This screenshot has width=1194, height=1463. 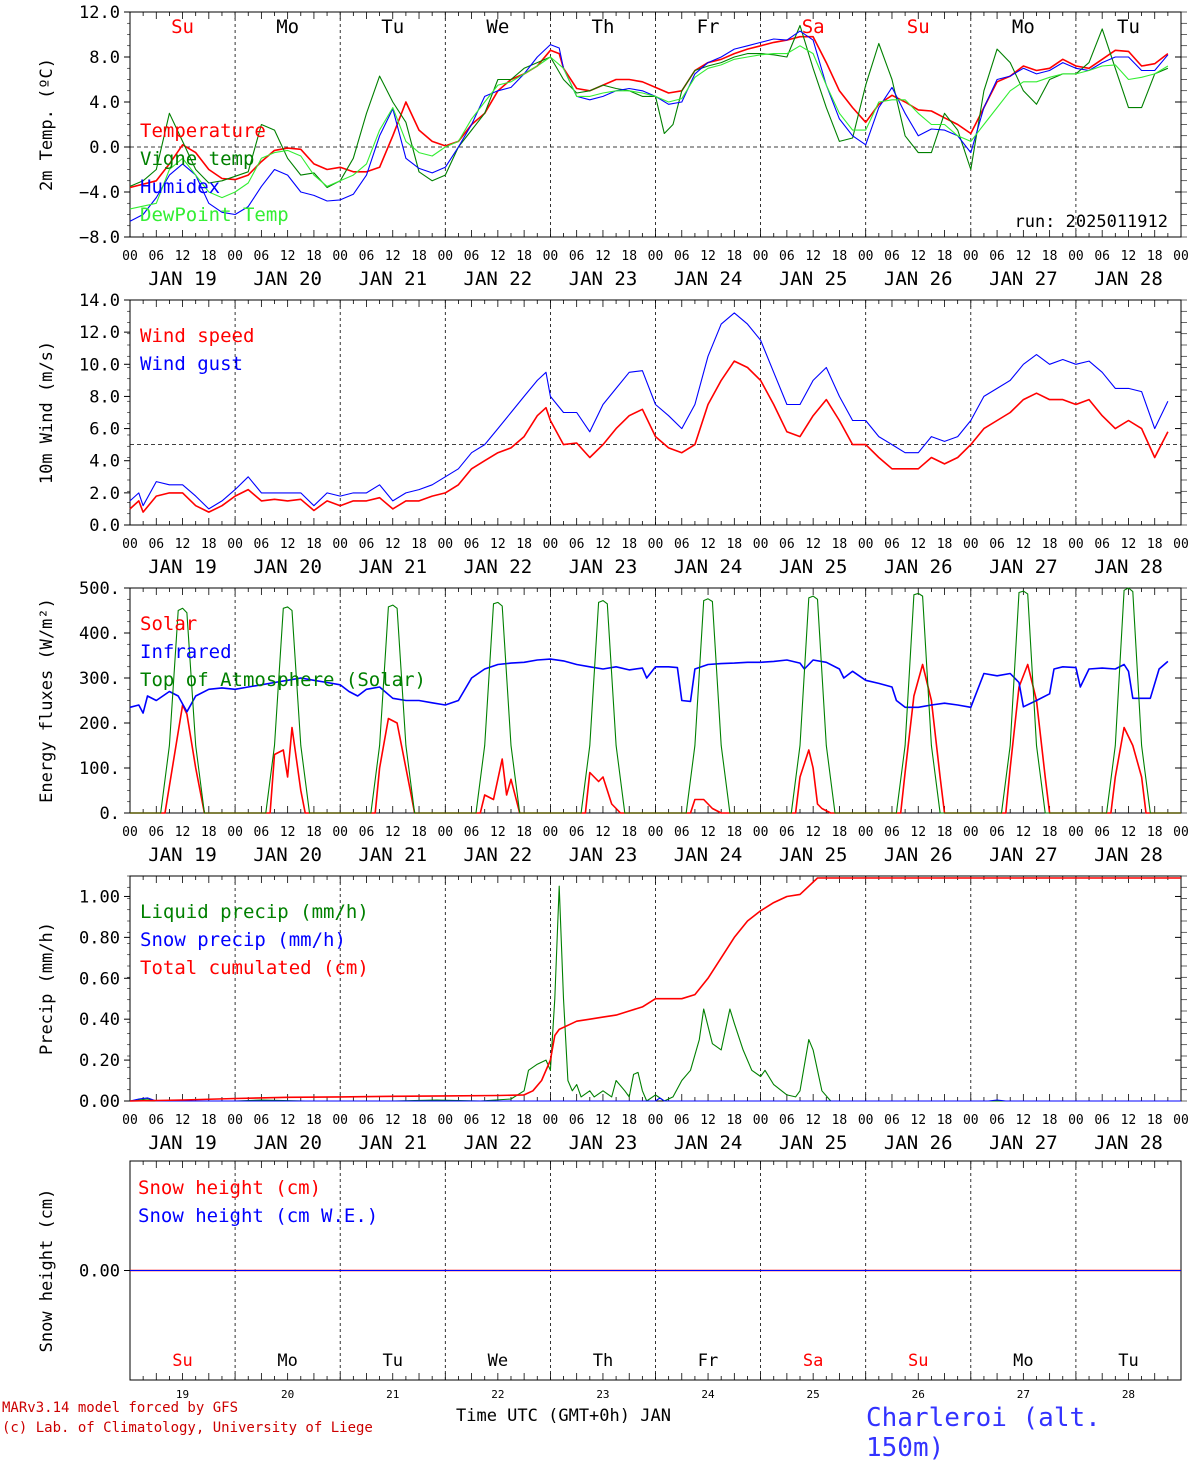 I want to click on y-tick-label: 500., so click(x=99, y=589).